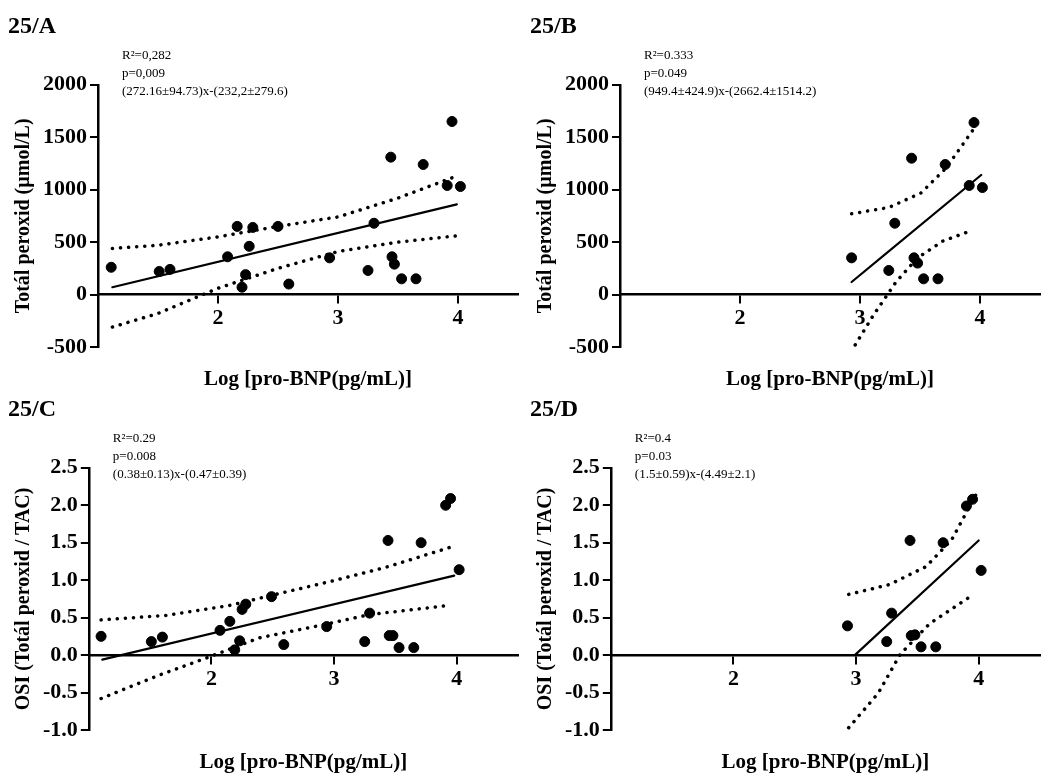 This screenshot has width=1049, height=782. I want to click on annotation: (1.5±0.59)x-(4.49±2.1), so click(695, 473).